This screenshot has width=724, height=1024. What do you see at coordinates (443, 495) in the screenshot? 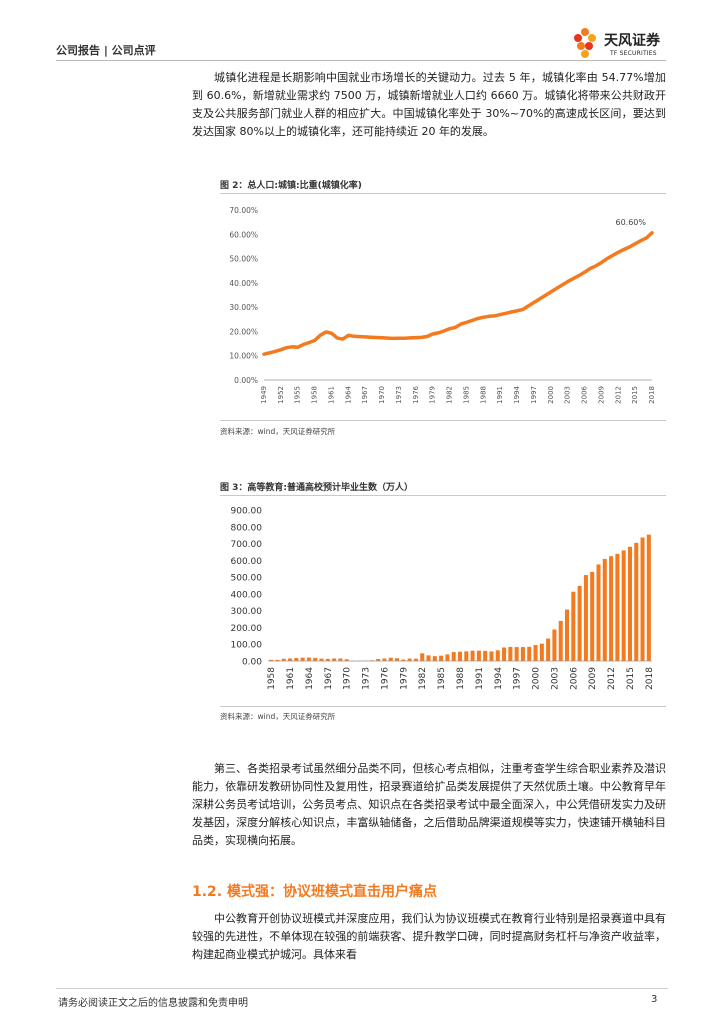
I see `figure3-top-rule` at bounding box center [443, 495].